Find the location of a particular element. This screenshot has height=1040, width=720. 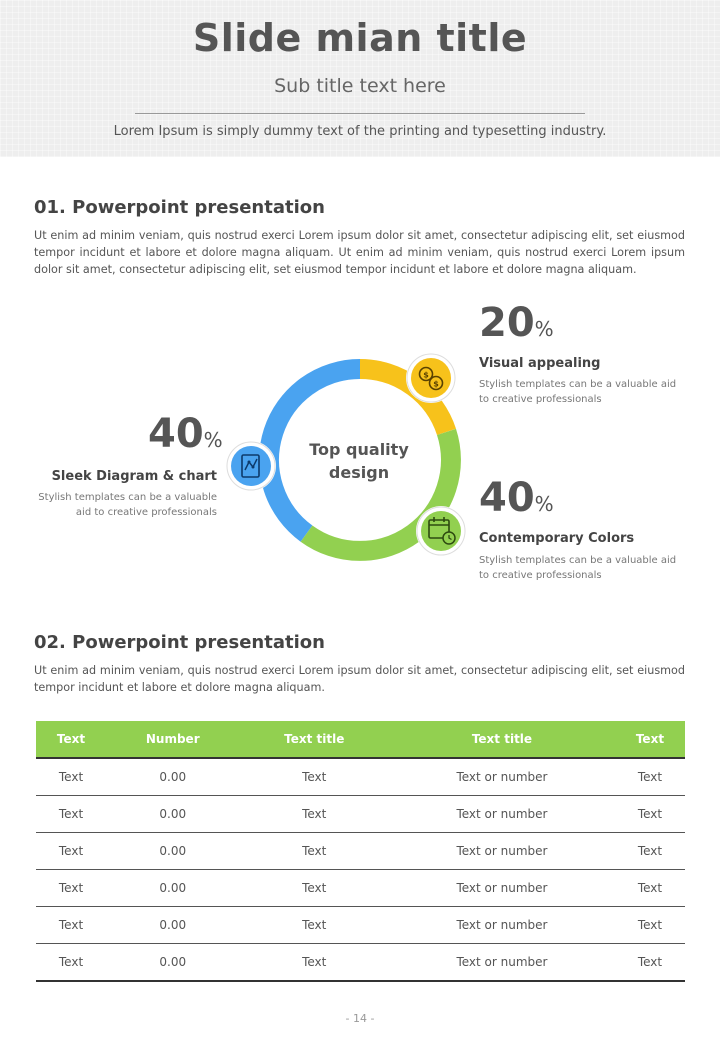

donut-center-line1: Top quality is located at coordinates (359, 449).